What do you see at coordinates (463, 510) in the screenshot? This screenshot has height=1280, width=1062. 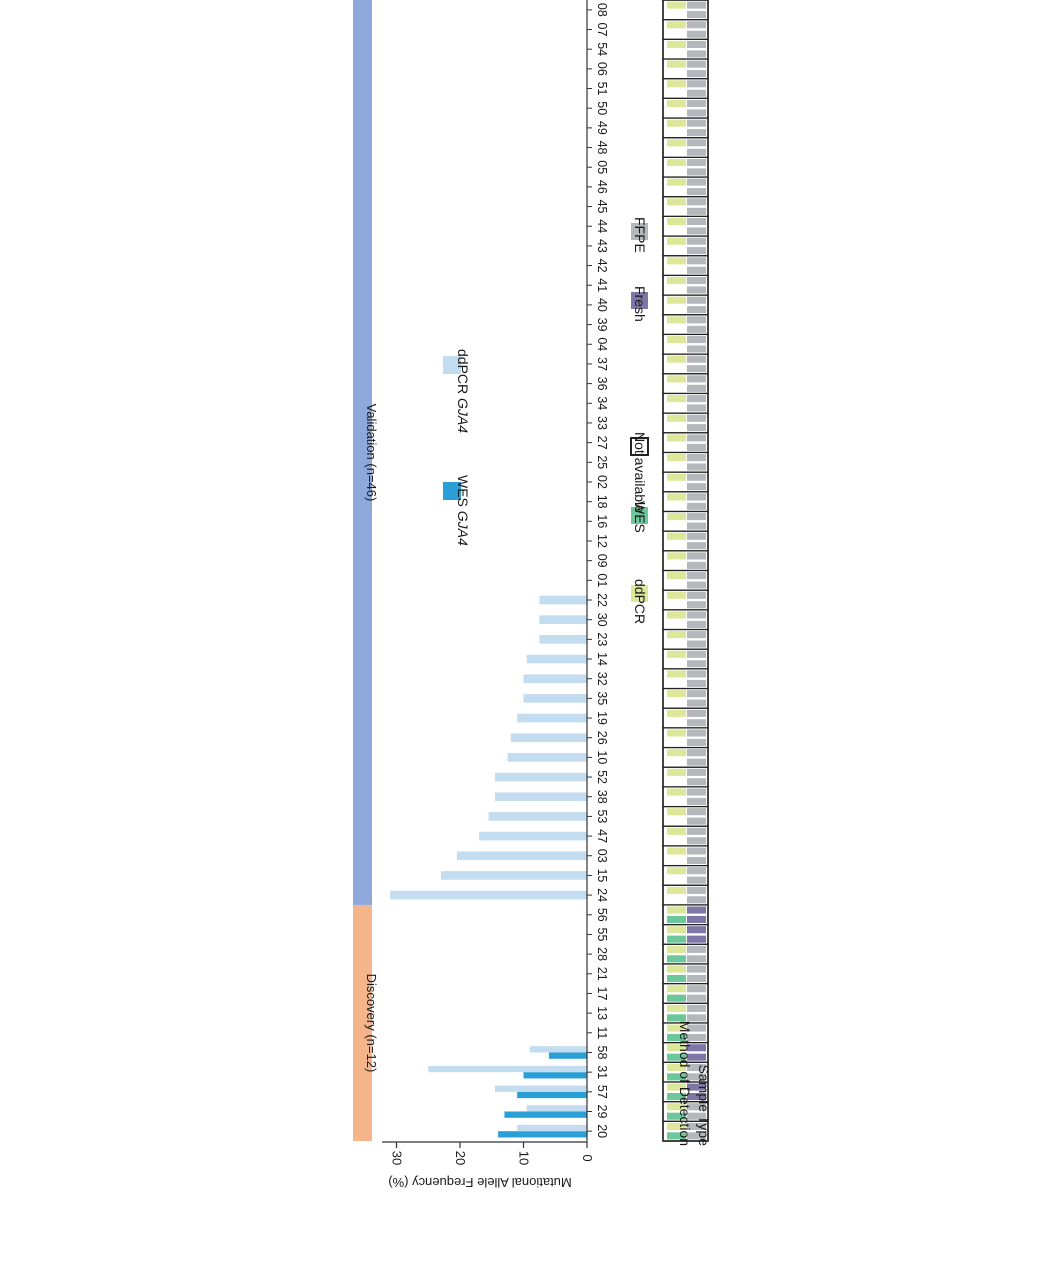 I see `legend-wes-label: WES GJA4` at bounding box center [463, 510].